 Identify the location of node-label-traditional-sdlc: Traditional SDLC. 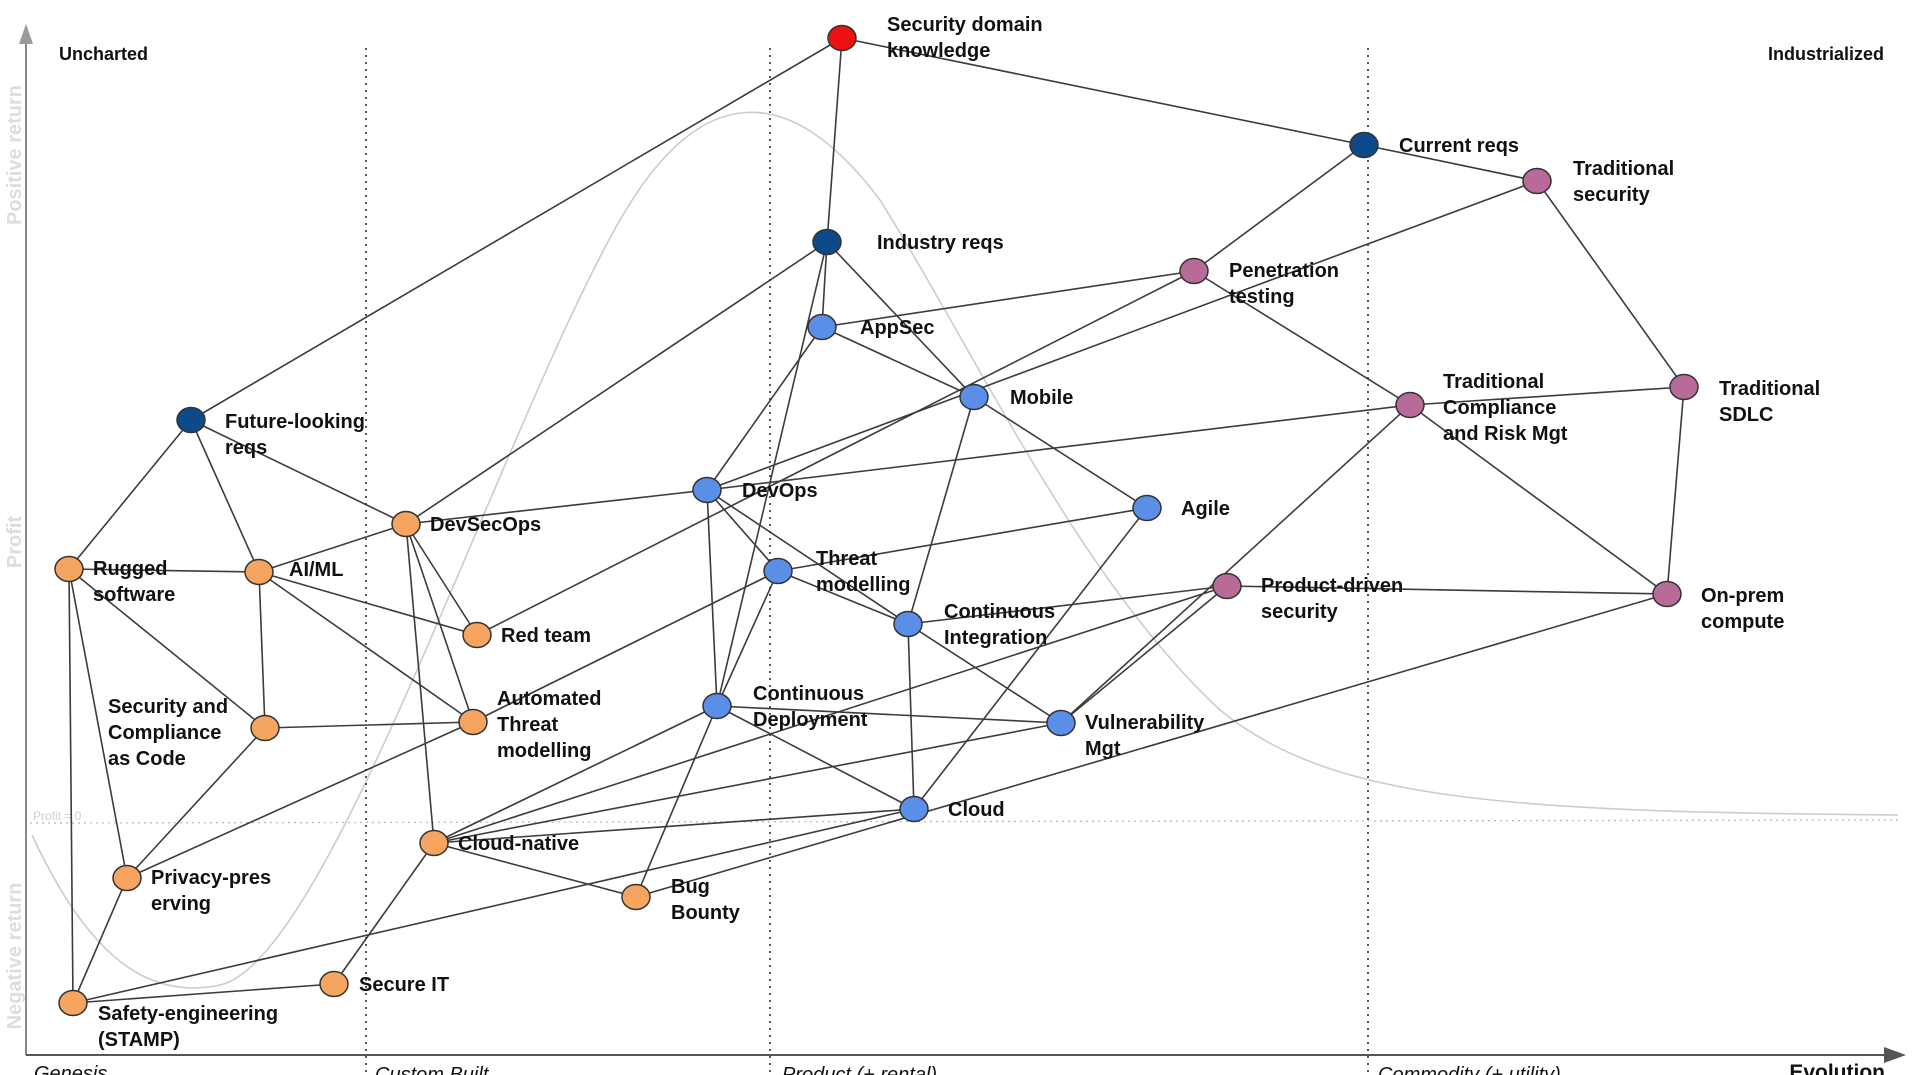
(1769, 402).